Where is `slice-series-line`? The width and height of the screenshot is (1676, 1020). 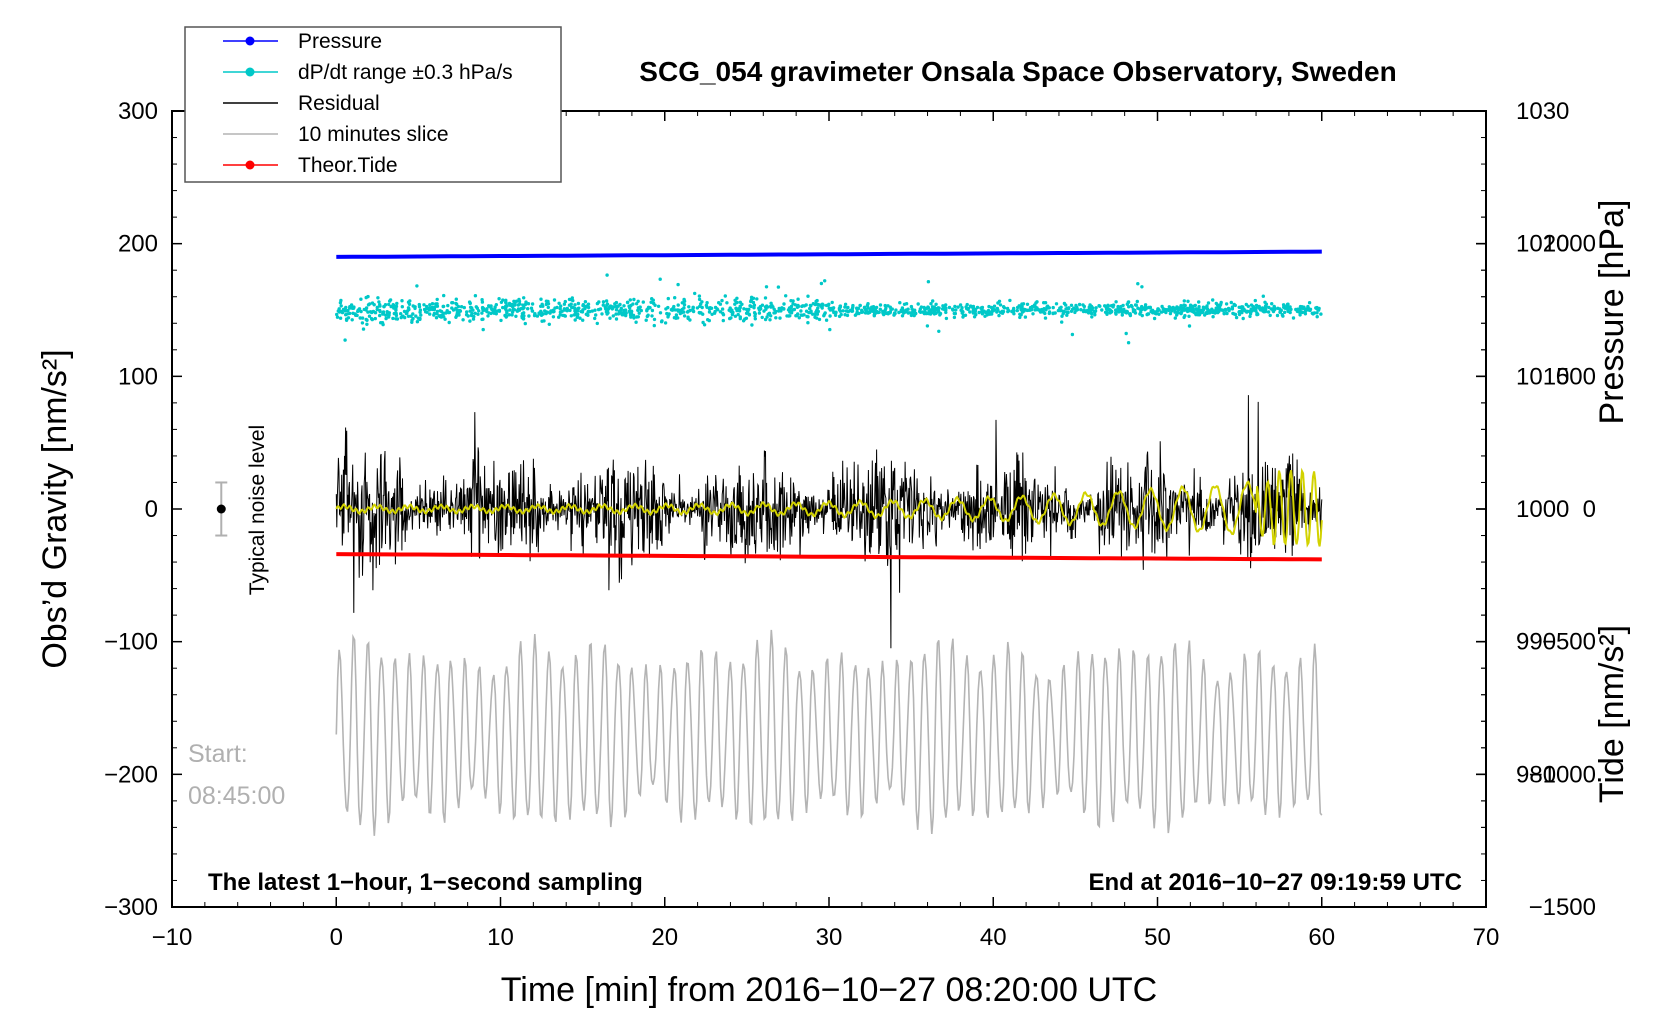
slice-series-line is located at coordinates (829, 732).